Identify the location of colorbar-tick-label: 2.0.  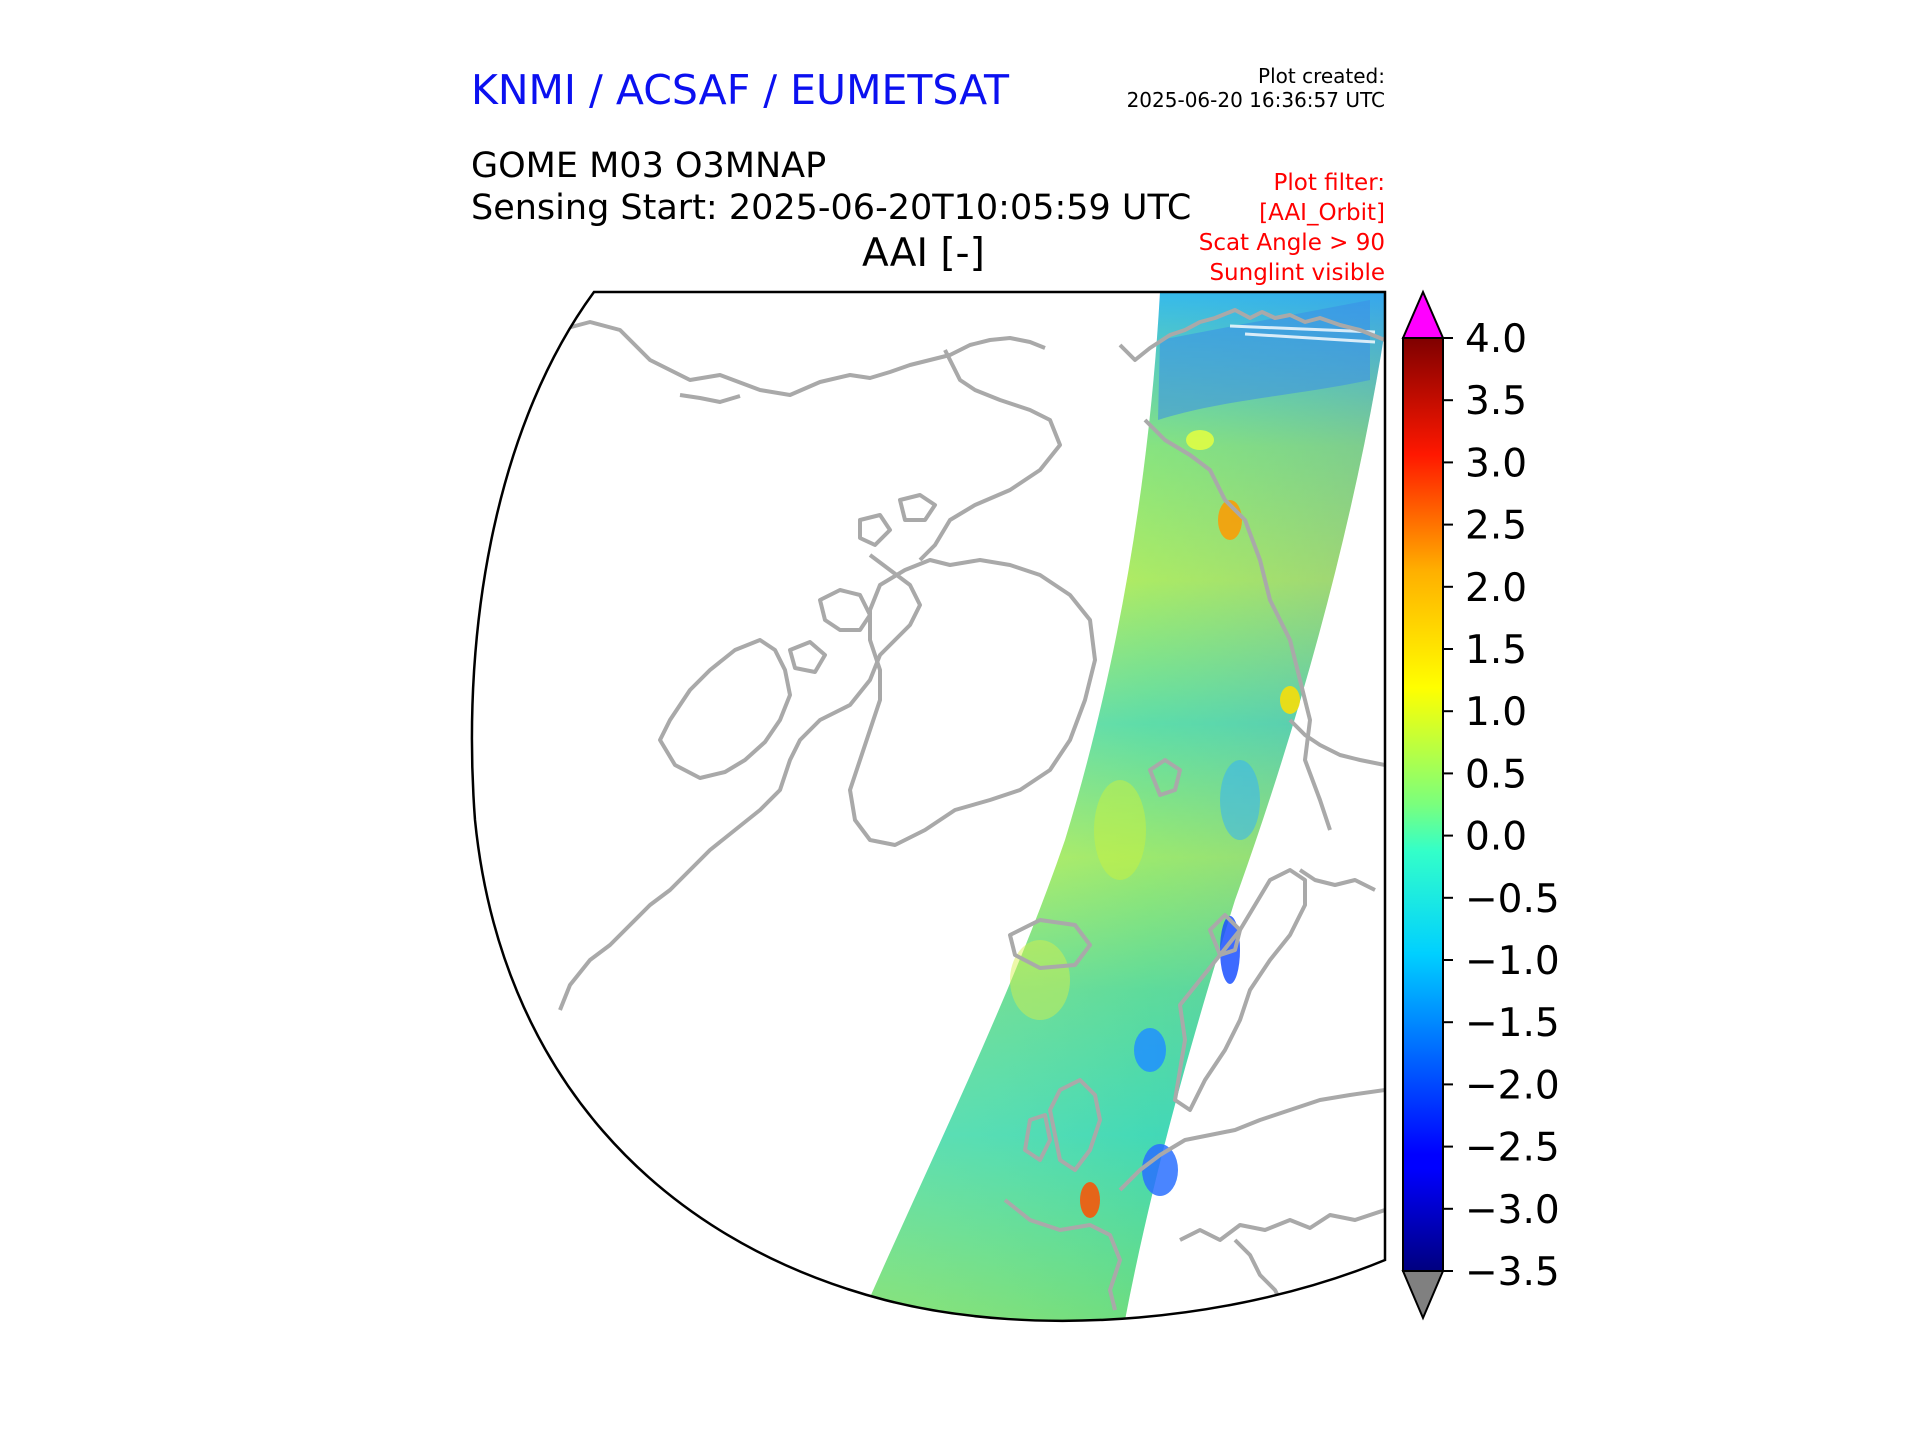
(1496, 588).